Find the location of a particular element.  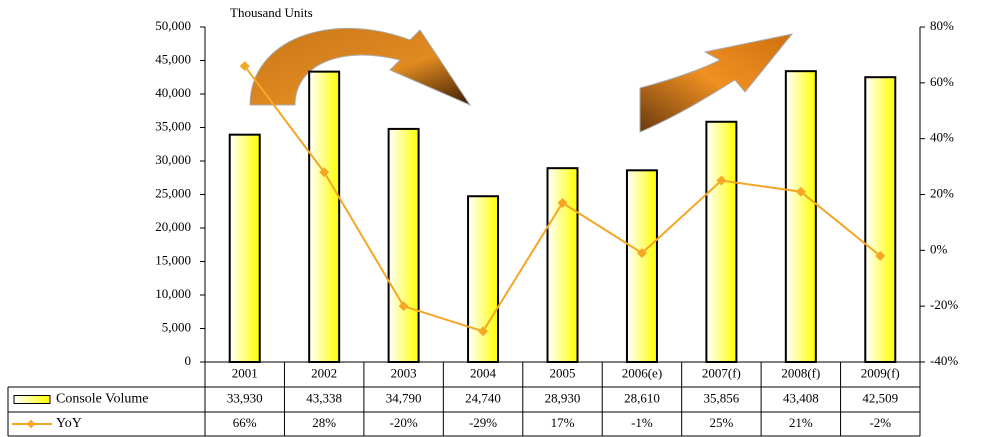

table-value: 28,610 is located at coordinates (642, 397).